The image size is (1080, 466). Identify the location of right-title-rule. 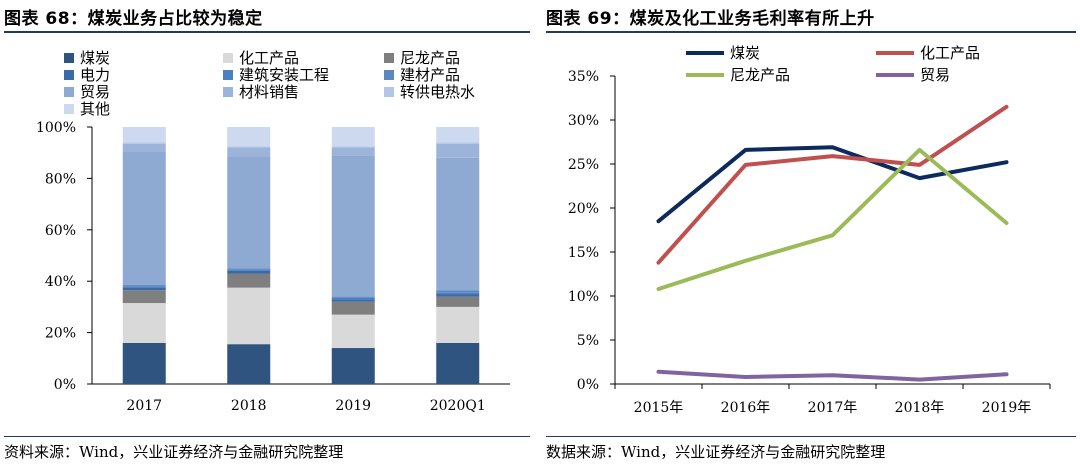
(811, 32).